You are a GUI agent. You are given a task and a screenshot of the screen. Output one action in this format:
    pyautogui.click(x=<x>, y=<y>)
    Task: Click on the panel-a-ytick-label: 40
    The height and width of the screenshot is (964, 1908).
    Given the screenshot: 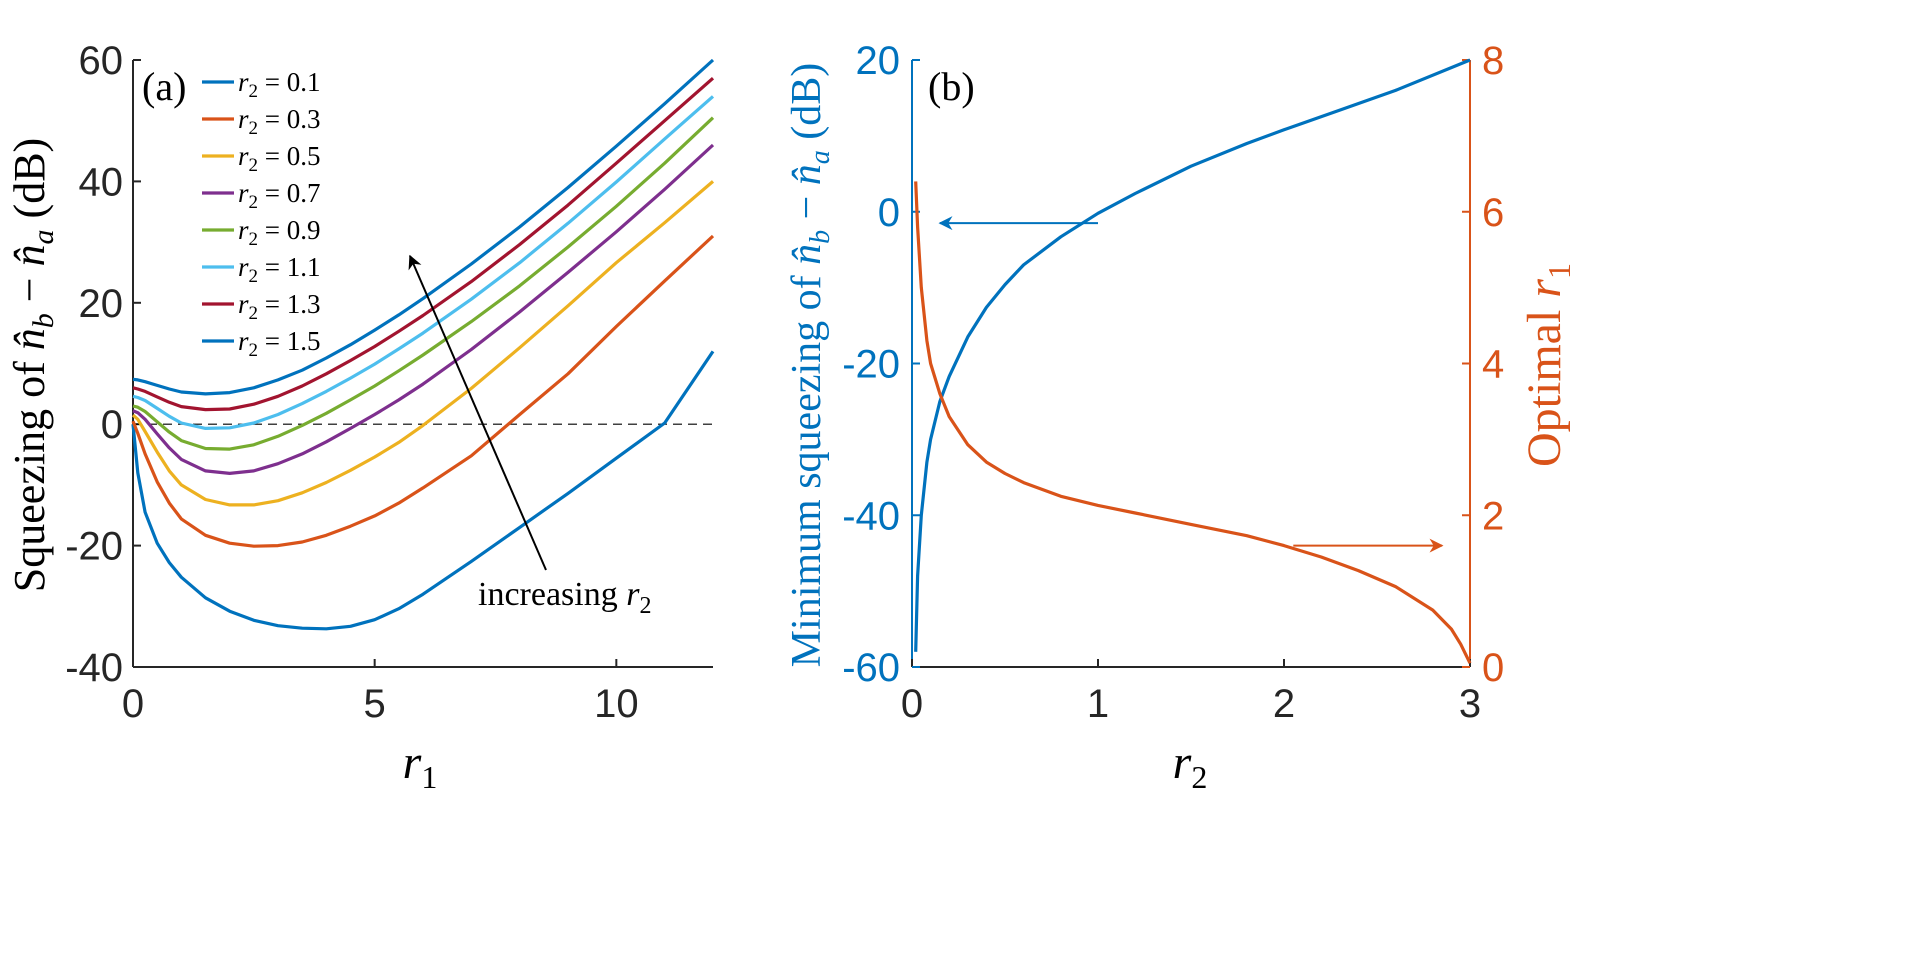 What is the action you would take?
    pyautogui.click(x=101, y=182)
    